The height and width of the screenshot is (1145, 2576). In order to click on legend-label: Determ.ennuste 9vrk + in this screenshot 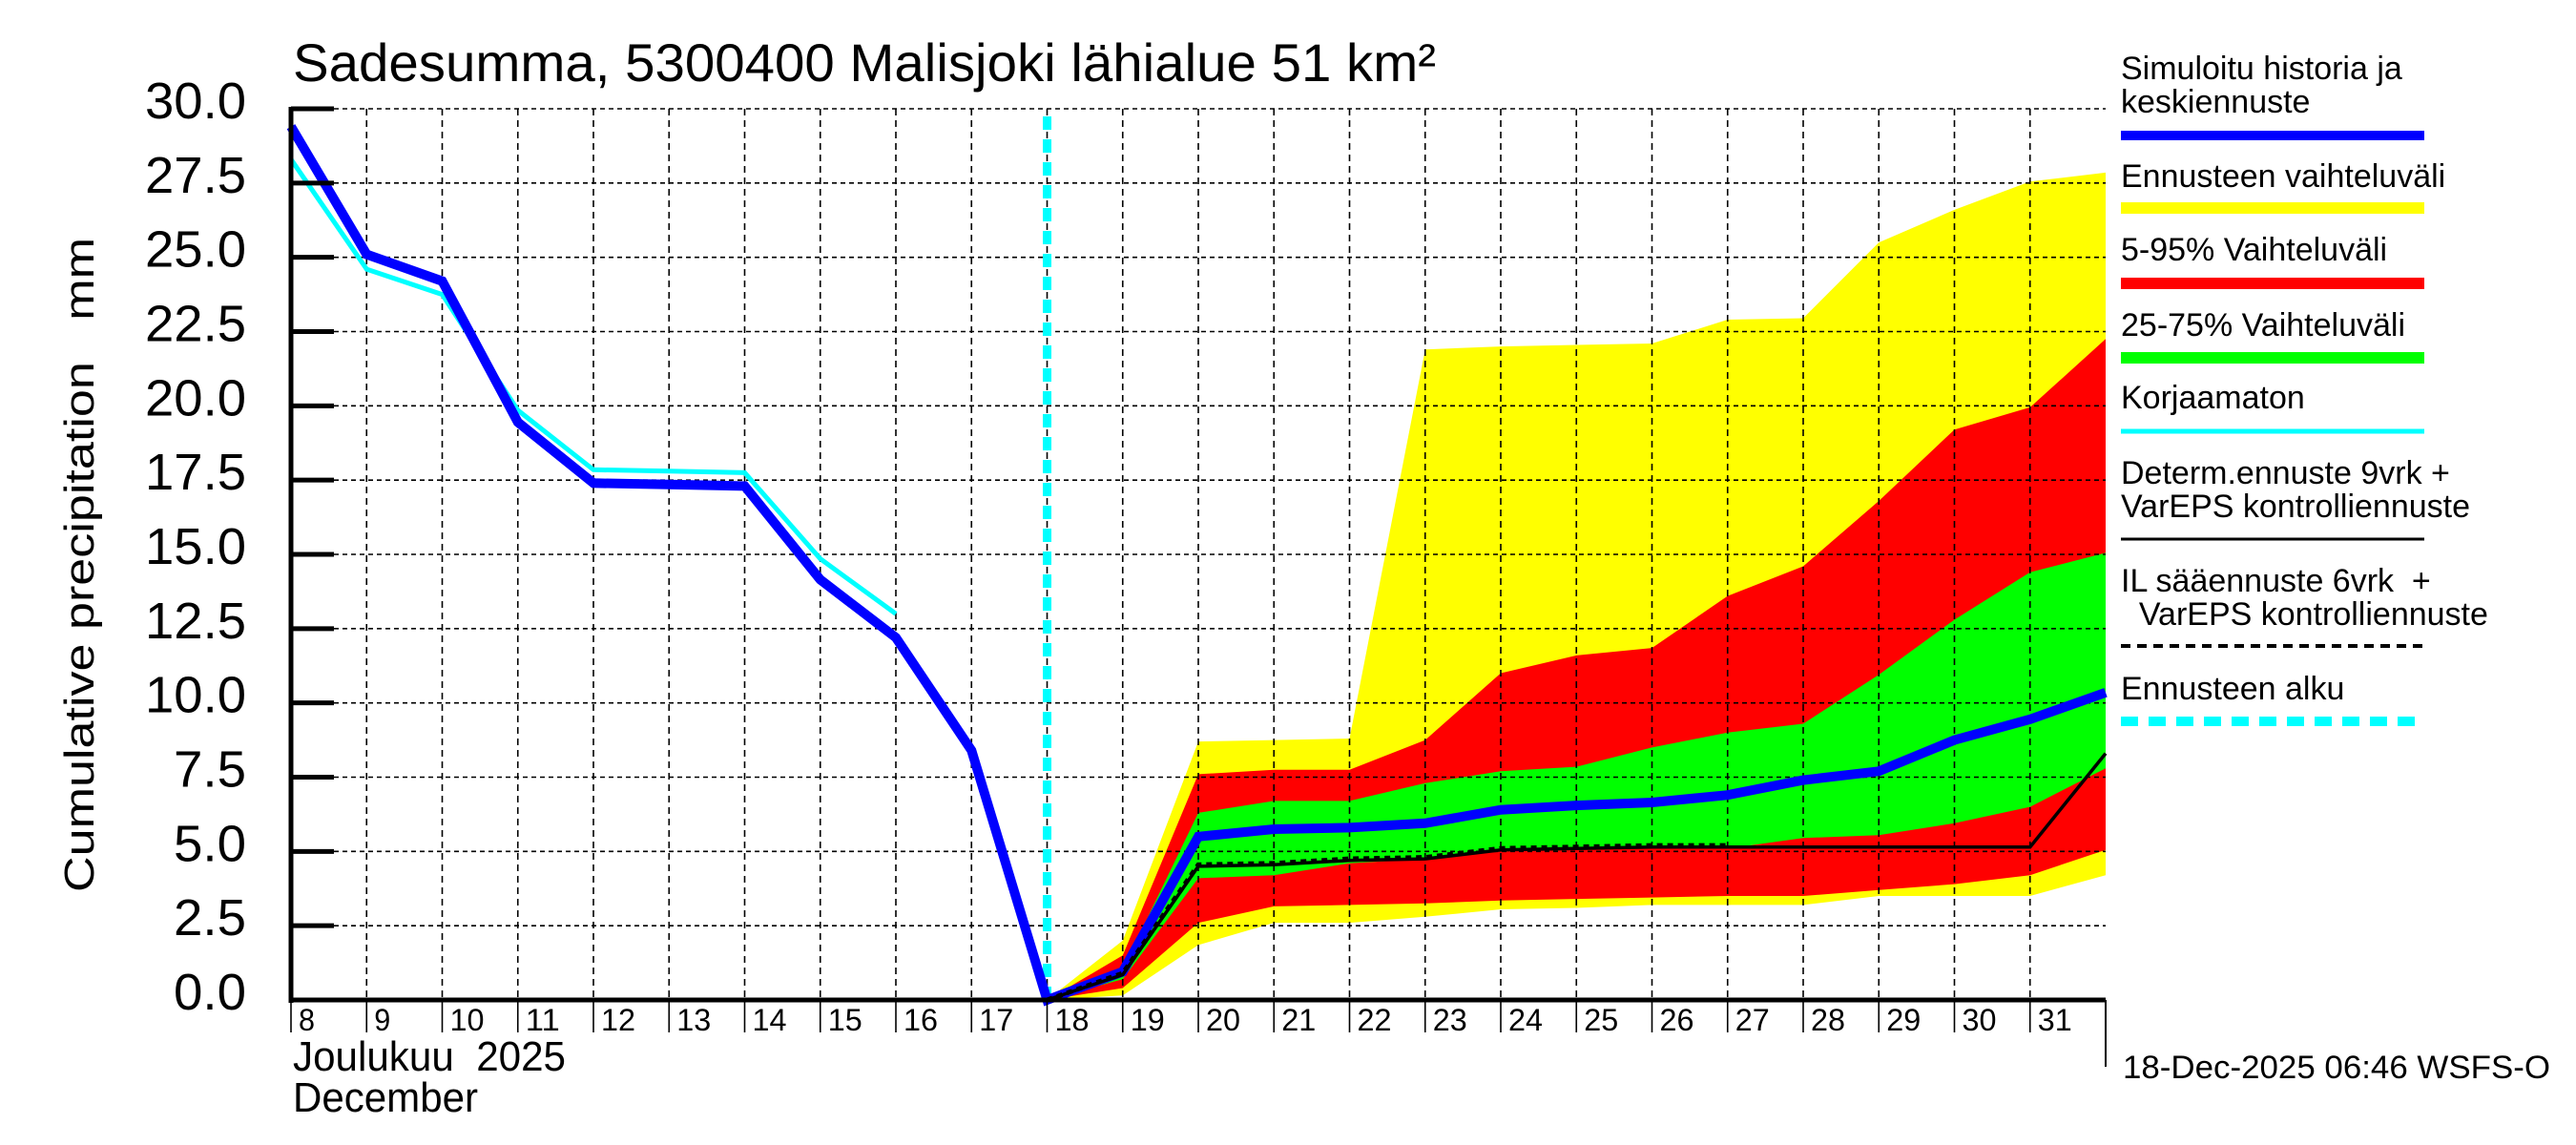, I will do `click(2285, 473)`.